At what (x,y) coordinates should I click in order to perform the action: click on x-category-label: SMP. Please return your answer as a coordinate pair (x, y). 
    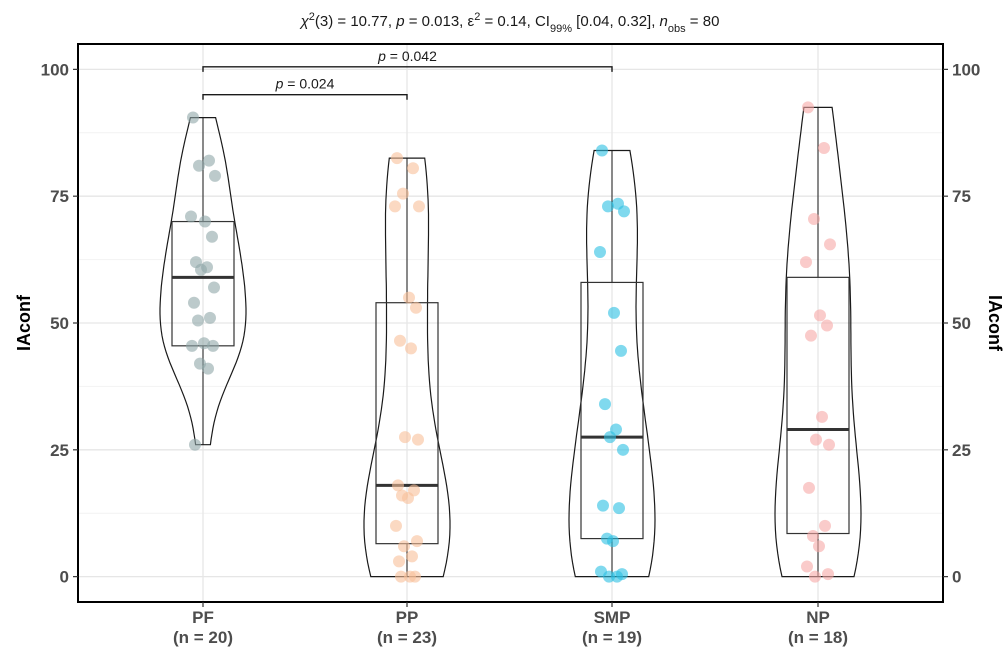
    Looking at the image, I should click on (612, 617).